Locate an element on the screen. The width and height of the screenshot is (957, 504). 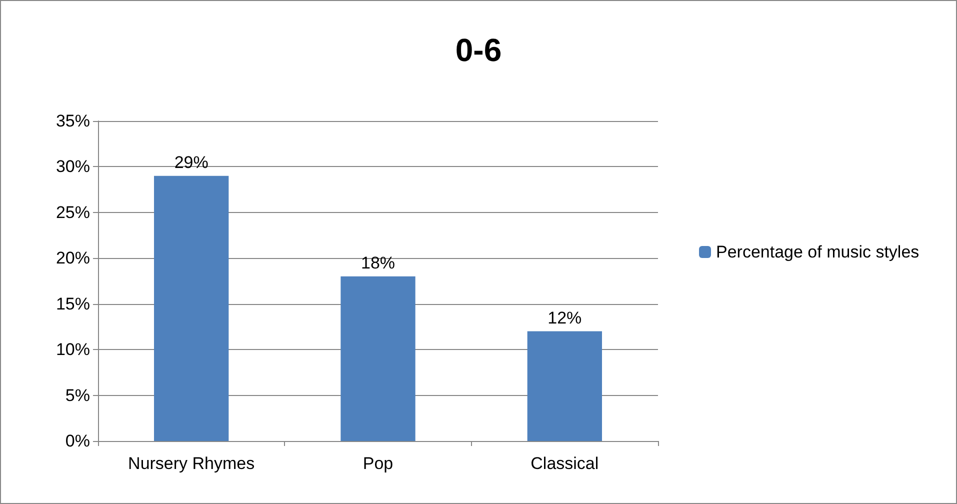
data-label: 29% is located at coordinates (191, 162).